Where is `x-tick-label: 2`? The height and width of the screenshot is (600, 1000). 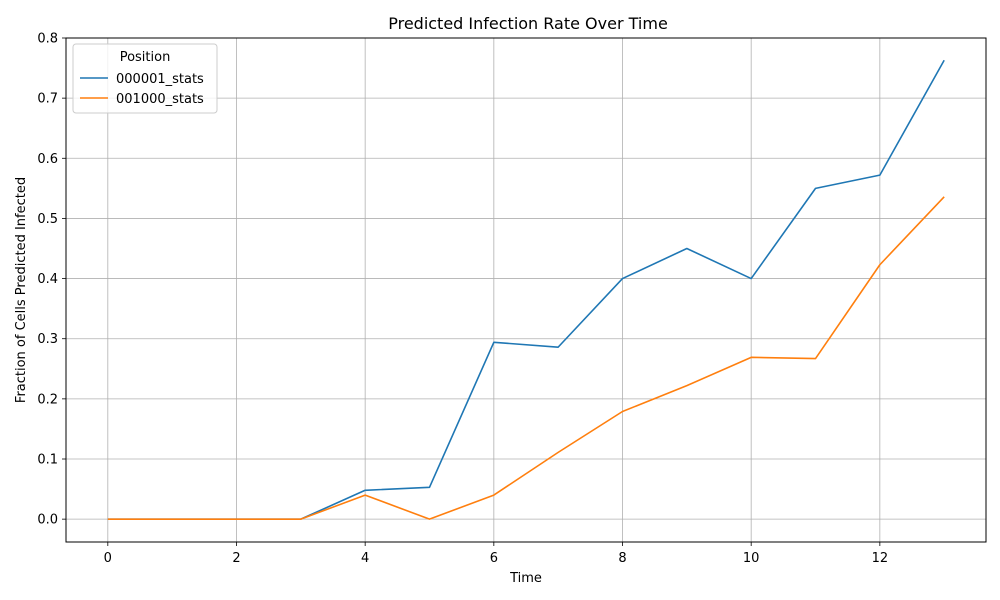
x-tick-label: 2 is located at coordinates (236, 558).